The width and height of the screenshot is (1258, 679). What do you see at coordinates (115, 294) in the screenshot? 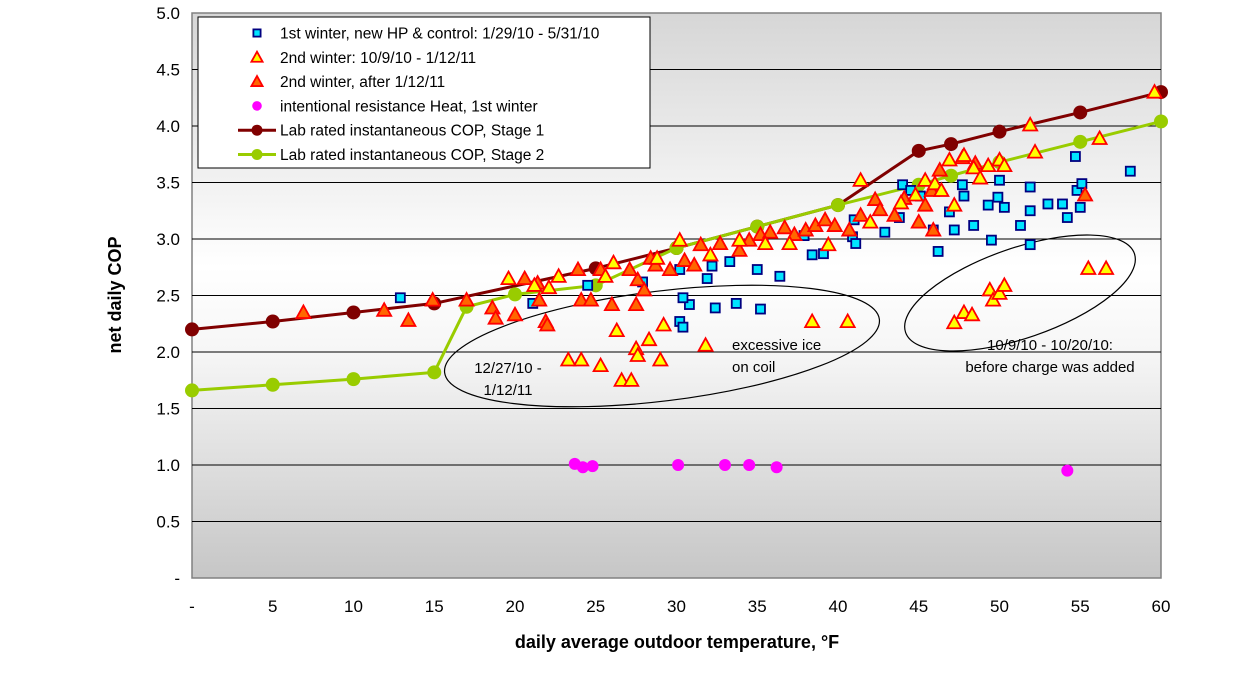
I see `y-axis-label: net daily COP` at bounding box center [115, 294].